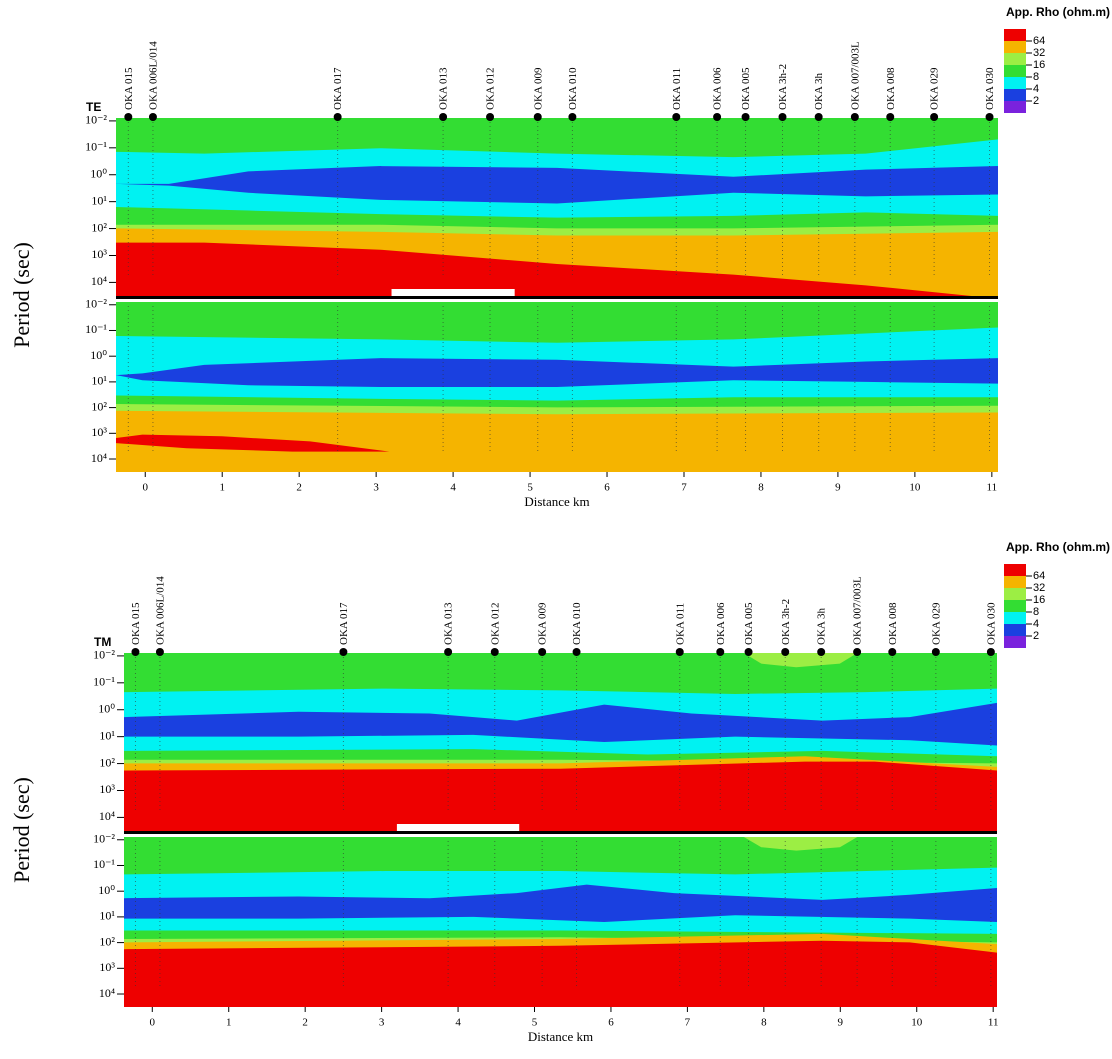 The width and height of the screenshot is (1112, 1059). I want to click on x-tick-label: 5, so click(535, 1023).